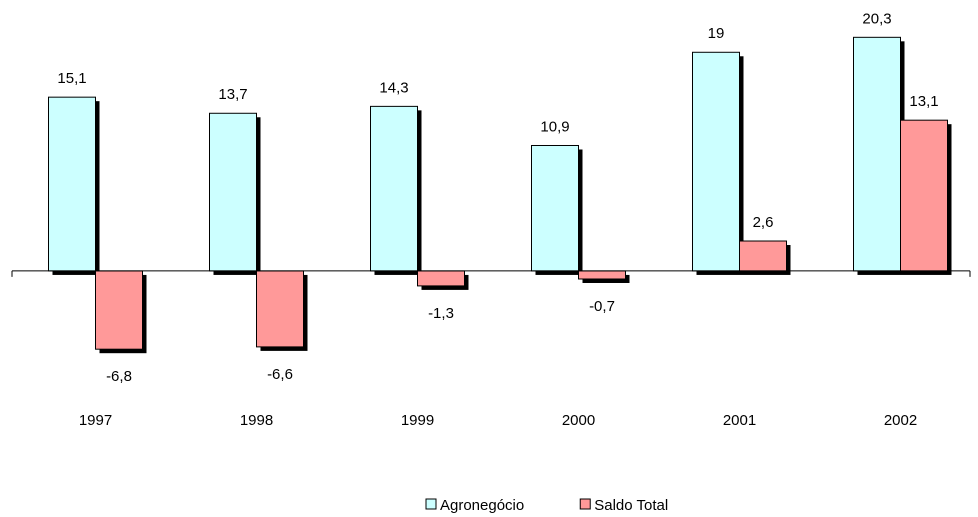 The image size is (978, 517). Describe the element at coordinates (280, 374) in the screenshot. I see `value-label: -6,6` at that location.